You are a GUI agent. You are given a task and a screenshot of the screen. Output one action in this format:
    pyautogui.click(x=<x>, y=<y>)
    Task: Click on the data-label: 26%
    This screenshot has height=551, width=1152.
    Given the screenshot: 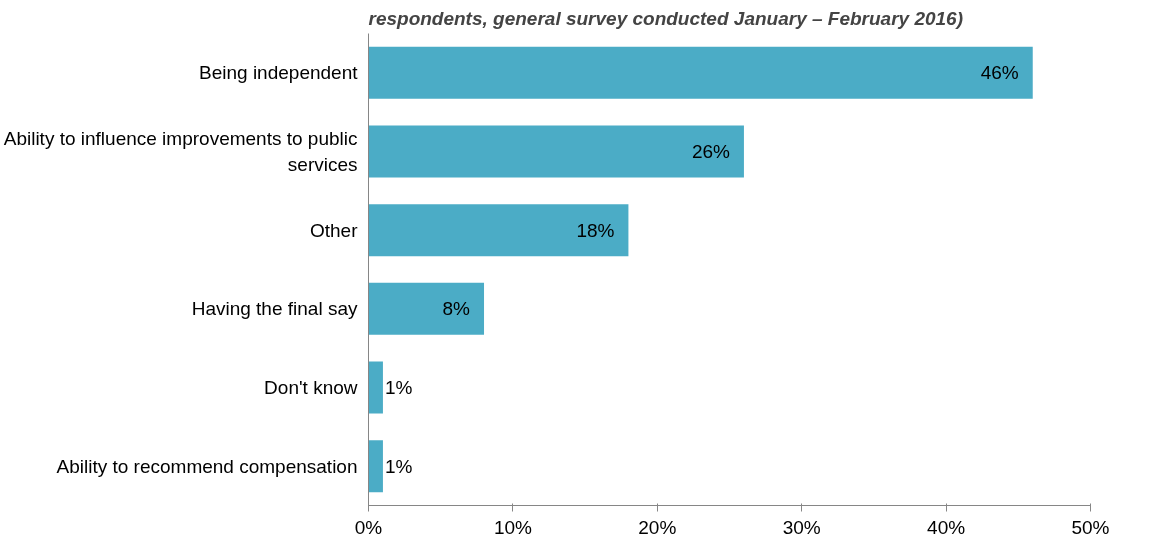 What is the action you would take?
    pyautogui.click(x=711, y=151)
    